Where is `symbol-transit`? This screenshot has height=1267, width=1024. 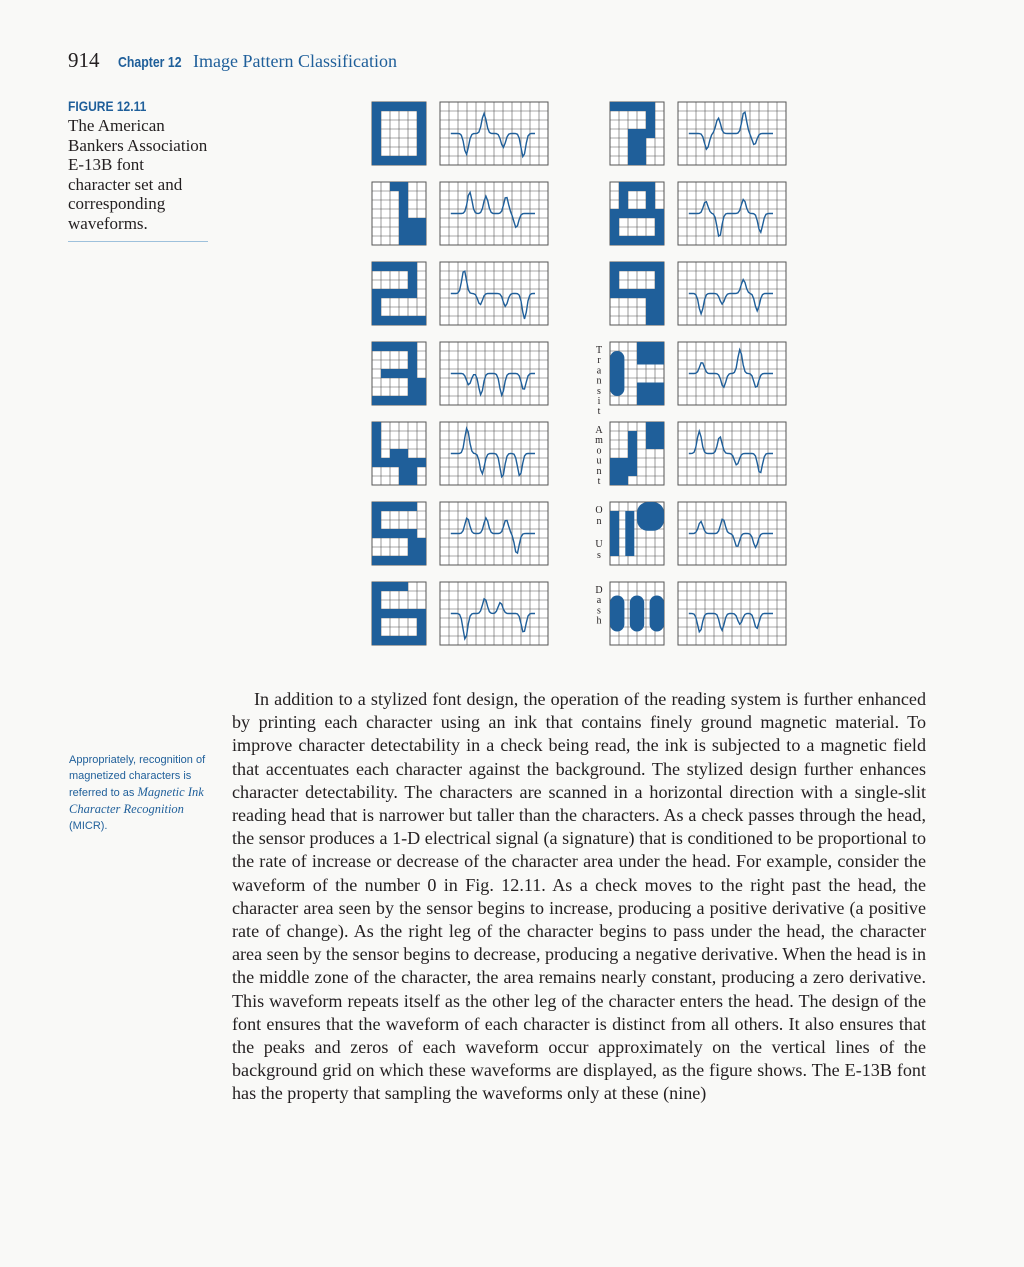 symbol-transit is located at coordinates (637, 373).